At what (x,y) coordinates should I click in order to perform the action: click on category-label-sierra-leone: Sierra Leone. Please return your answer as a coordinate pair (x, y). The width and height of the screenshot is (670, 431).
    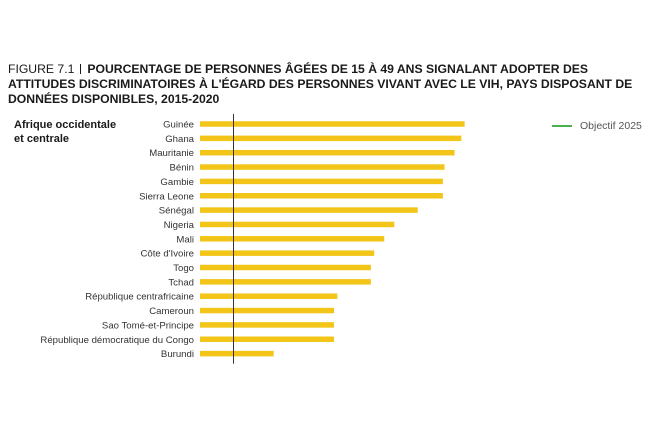
    Looking at the image, I should click on (166, 196).